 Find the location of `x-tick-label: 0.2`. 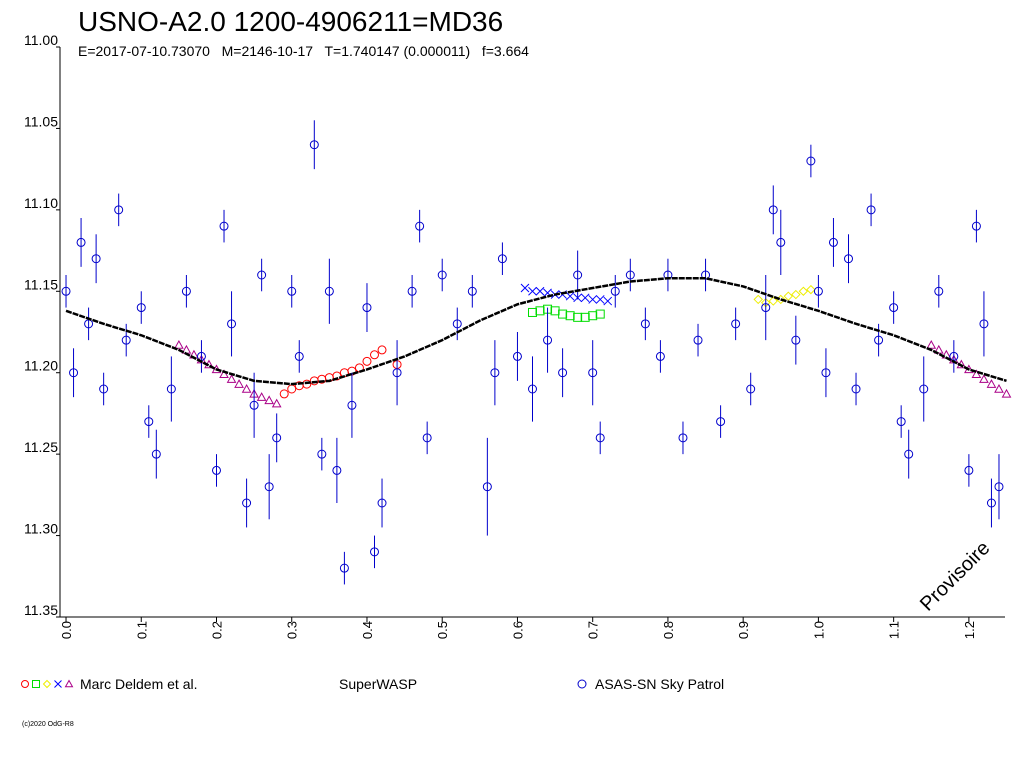

x-tick-label: 0.2 is located at coordinates (216, 630).